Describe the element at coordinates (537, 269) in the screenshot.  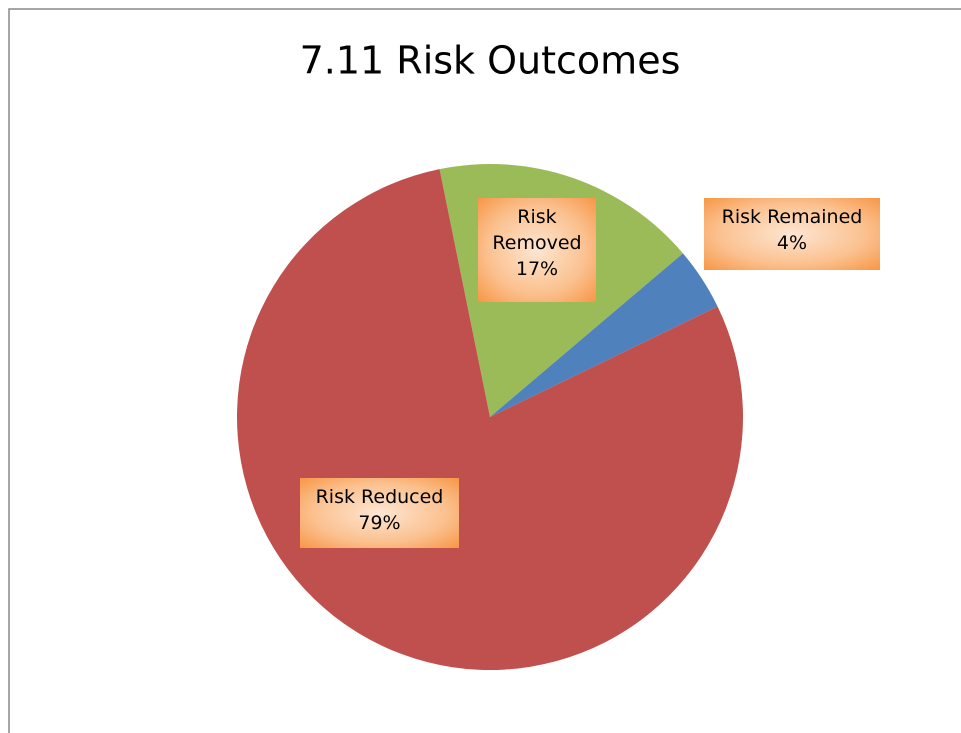
I see `label-text: 17%` at that location.